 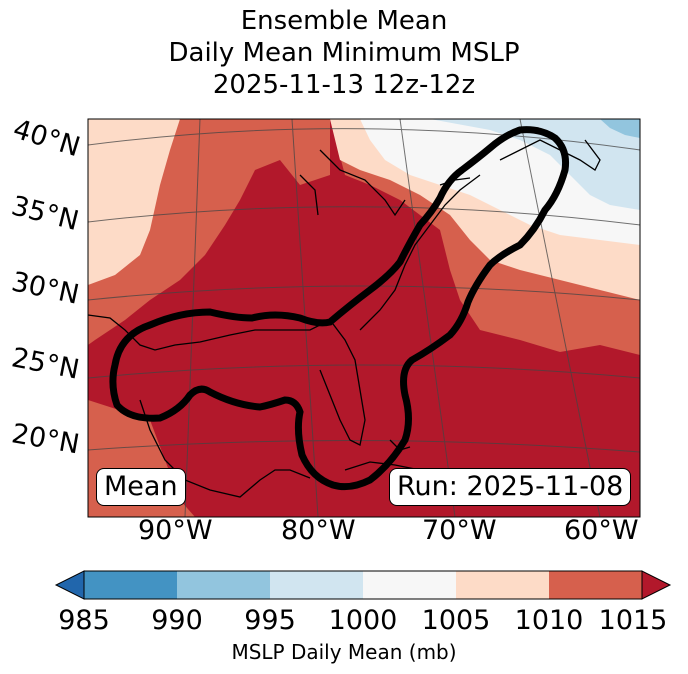 What do you see at coordinates (344, 21) in the screenshot?
I see `title-line-1: Ensemble Mean` at bounding box center [344, 21].